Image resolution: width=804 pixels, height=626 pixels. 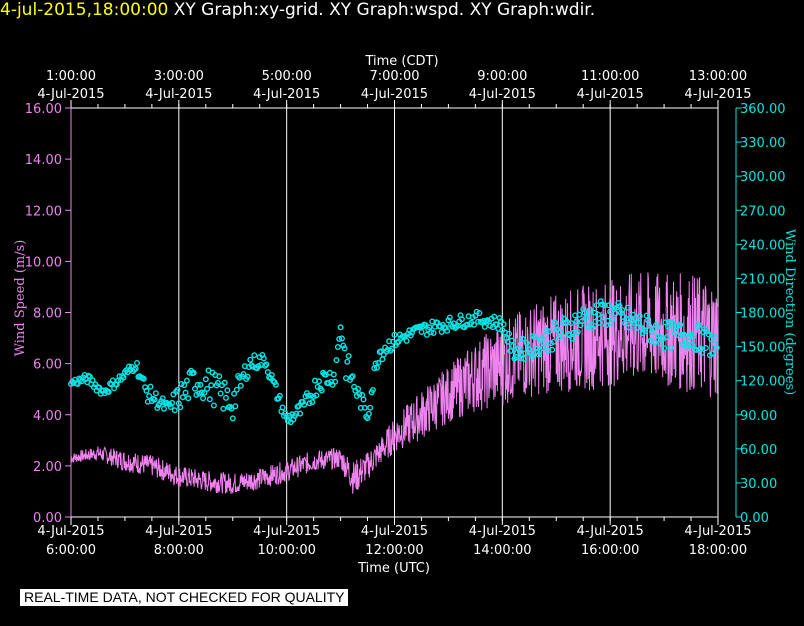 I want to click on graph-label-wdir: XY Graph:wdir., so click(x=532, y=10).